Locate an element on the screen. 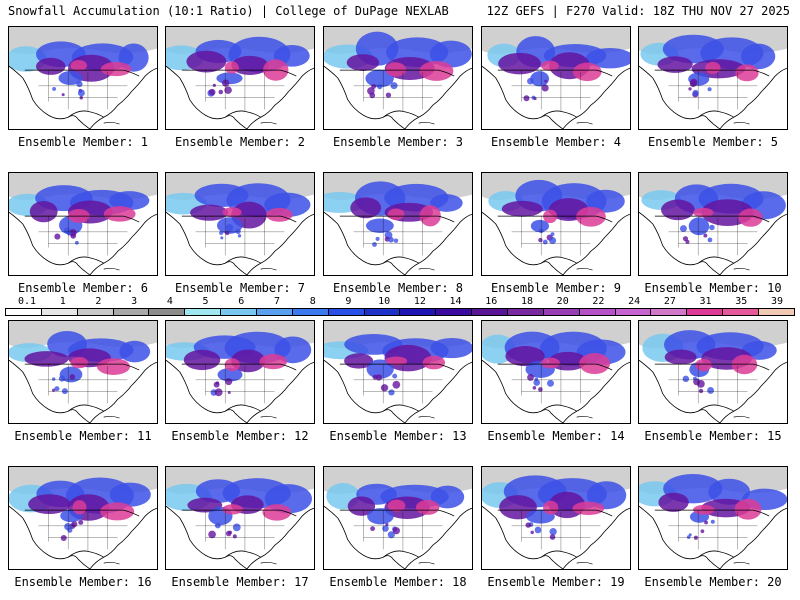 This screenshot has height=600, width=800. colorbar-tick-label: 1 is located at coordinates (62, 301).